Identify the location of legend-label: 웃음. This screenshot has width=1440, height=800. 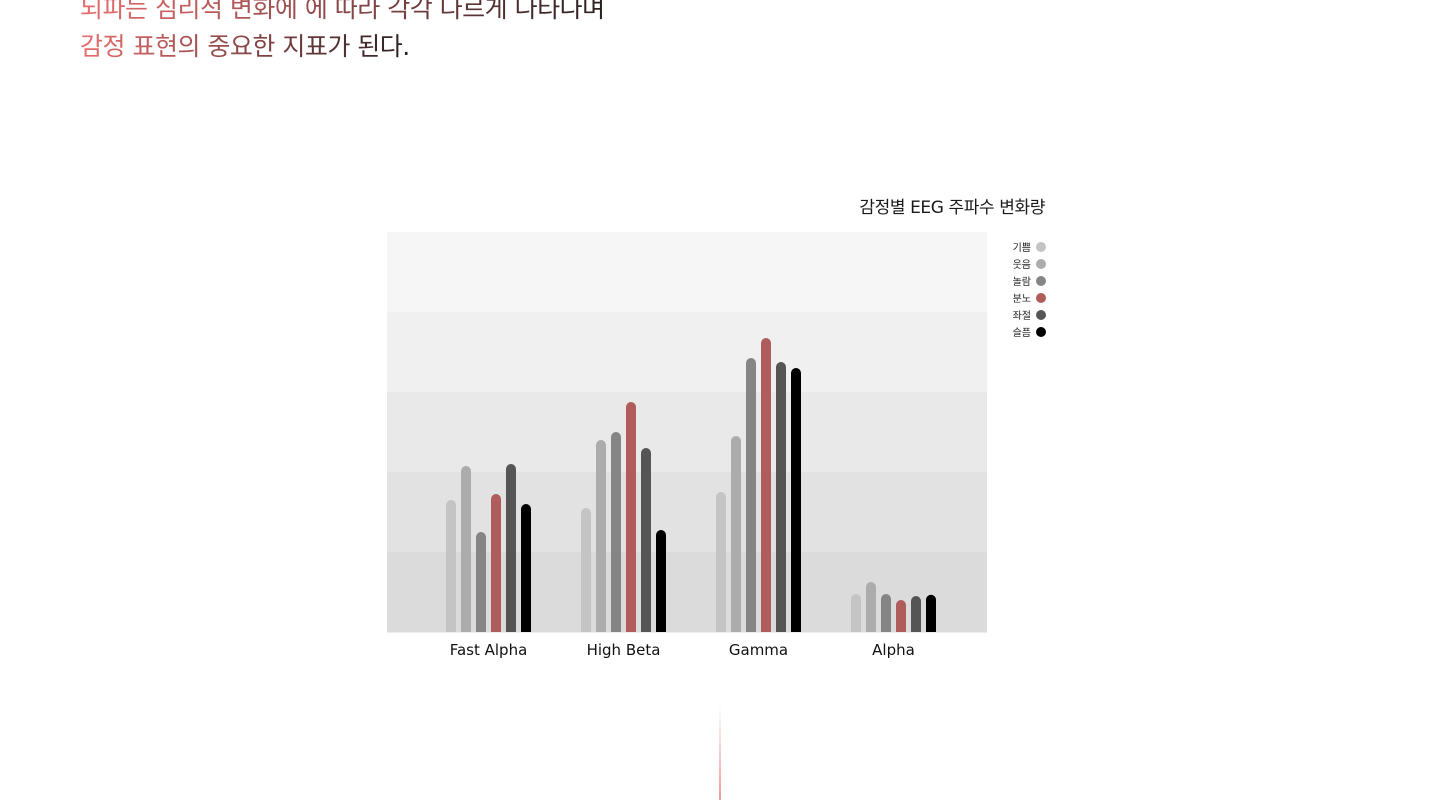
(1021, 265).